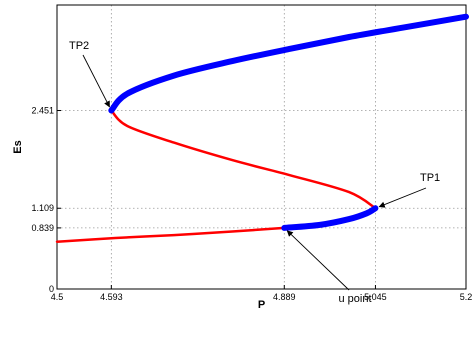 Image resolution: width=472 pixels, height=338 pixels. Describe the element at coordinates (42, 208) in the screenshot. I see `y-tick-label: 1.109` at that location.